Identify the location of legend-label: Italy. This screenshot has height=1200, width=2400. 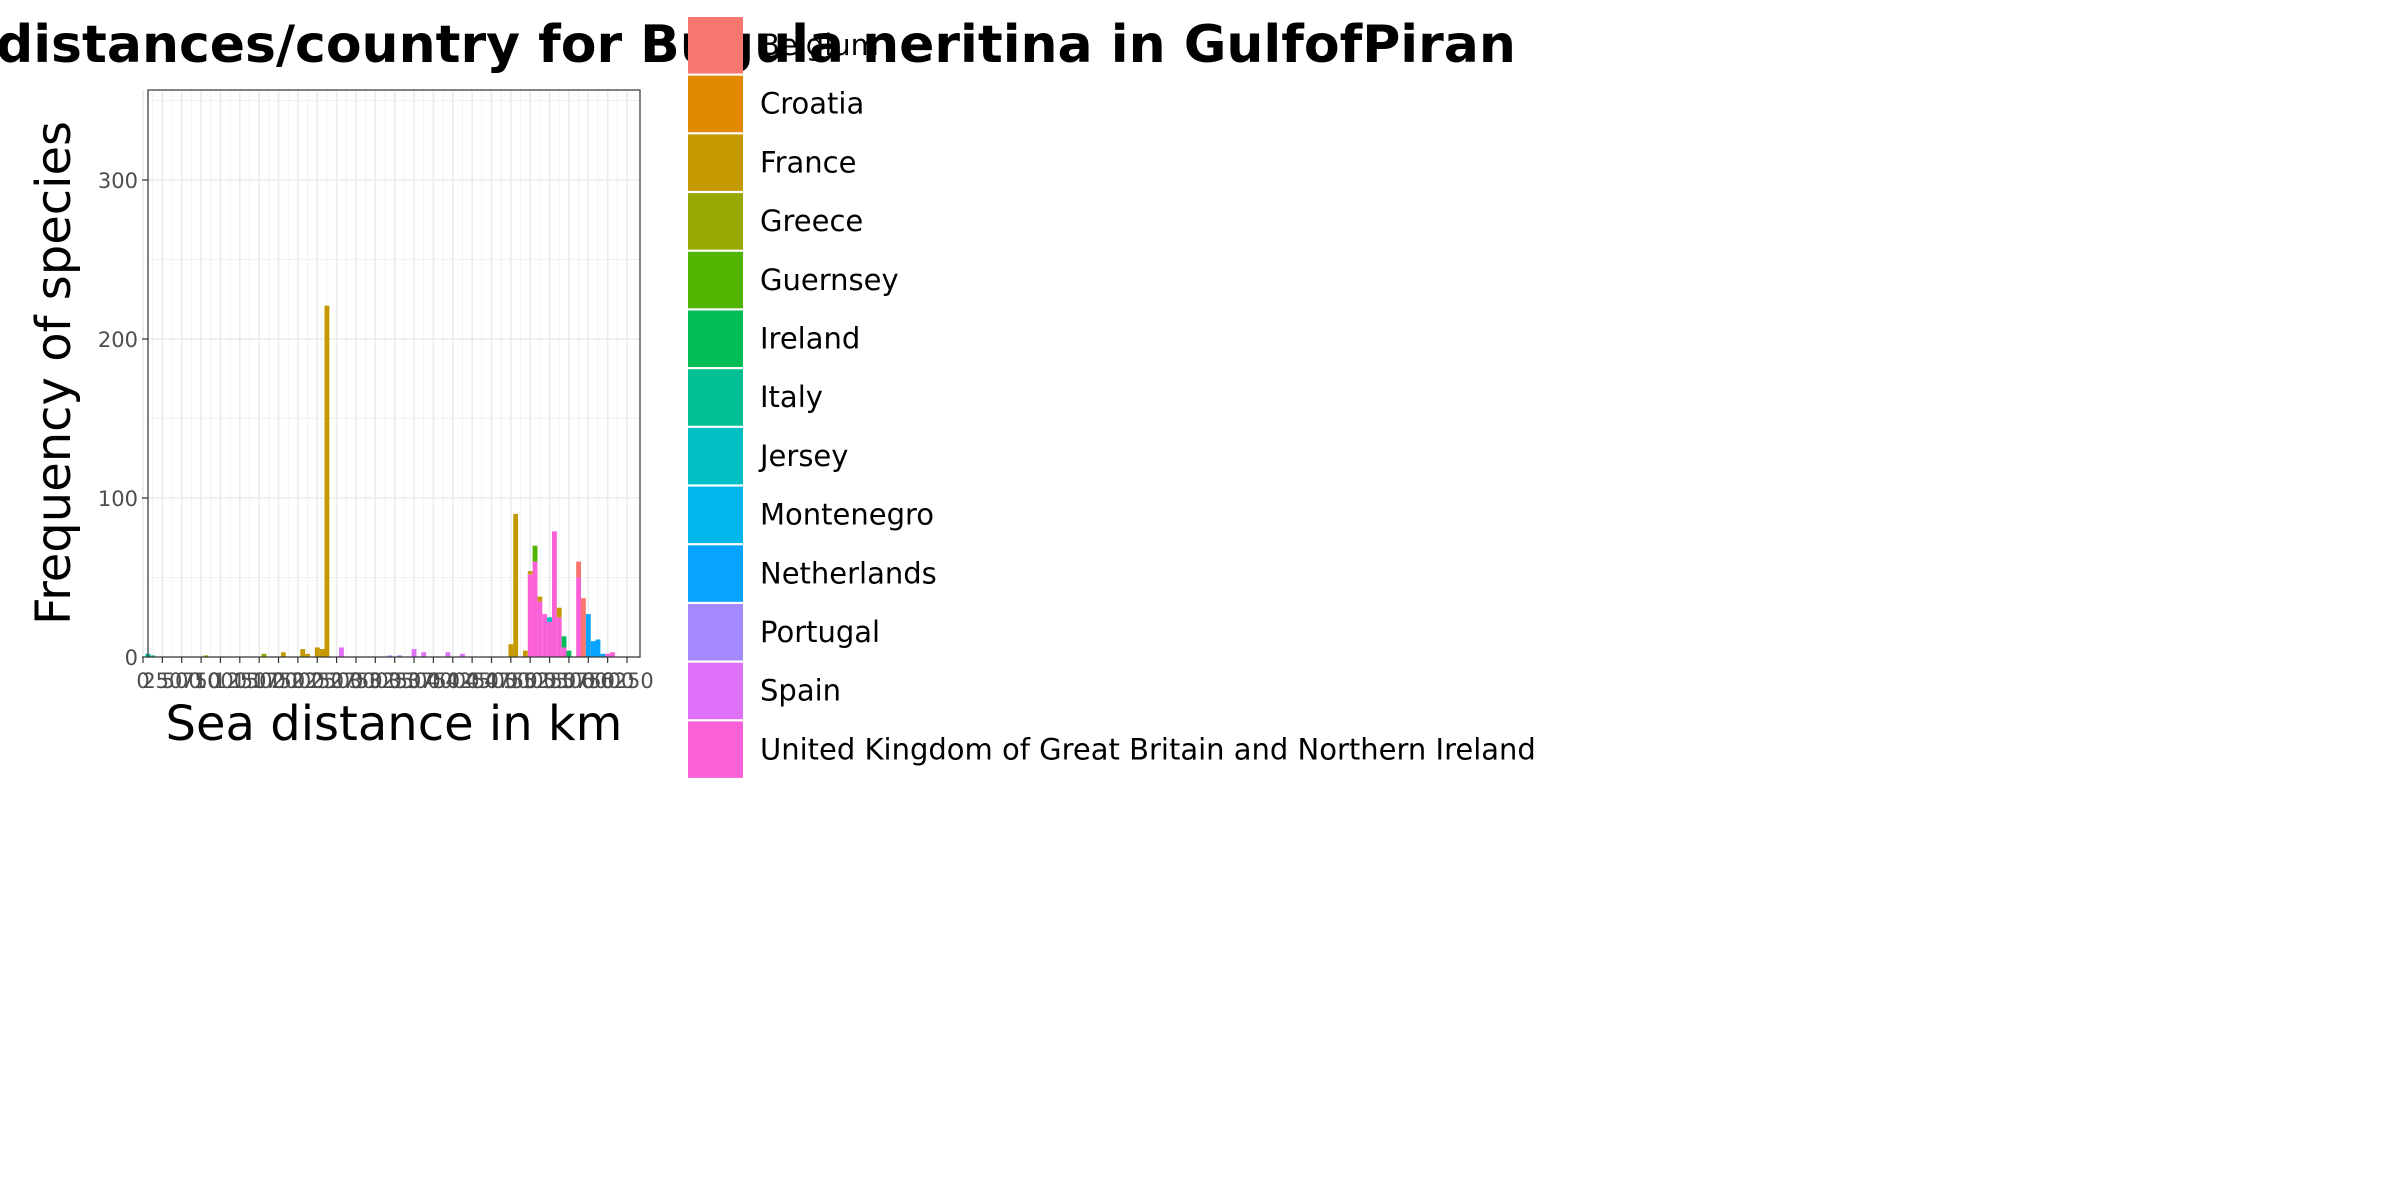
(791, 397).